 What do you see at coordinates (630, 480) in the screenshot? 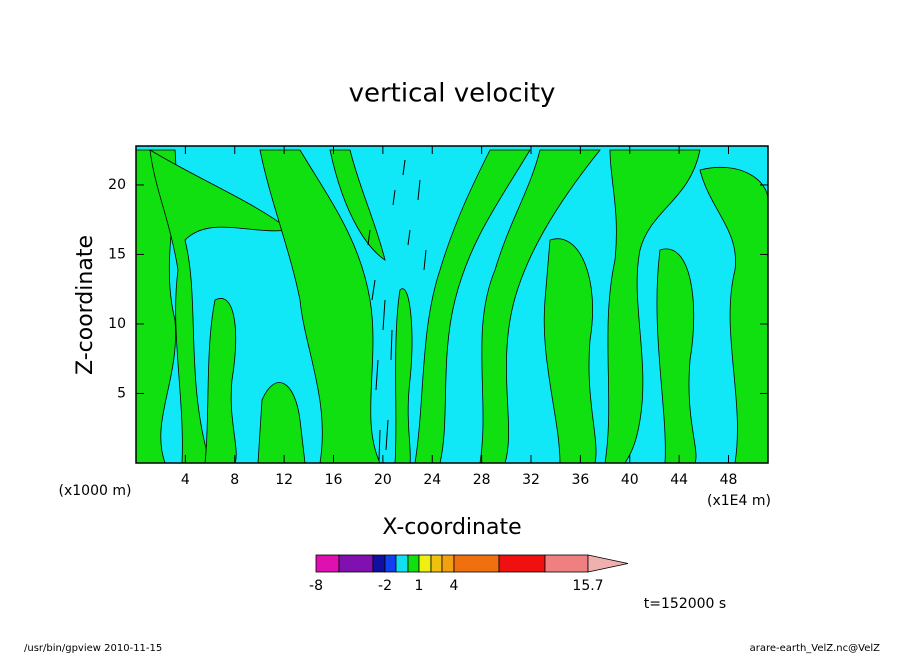
I see `x-tick-label: 40` at bounding box center [630, 480].